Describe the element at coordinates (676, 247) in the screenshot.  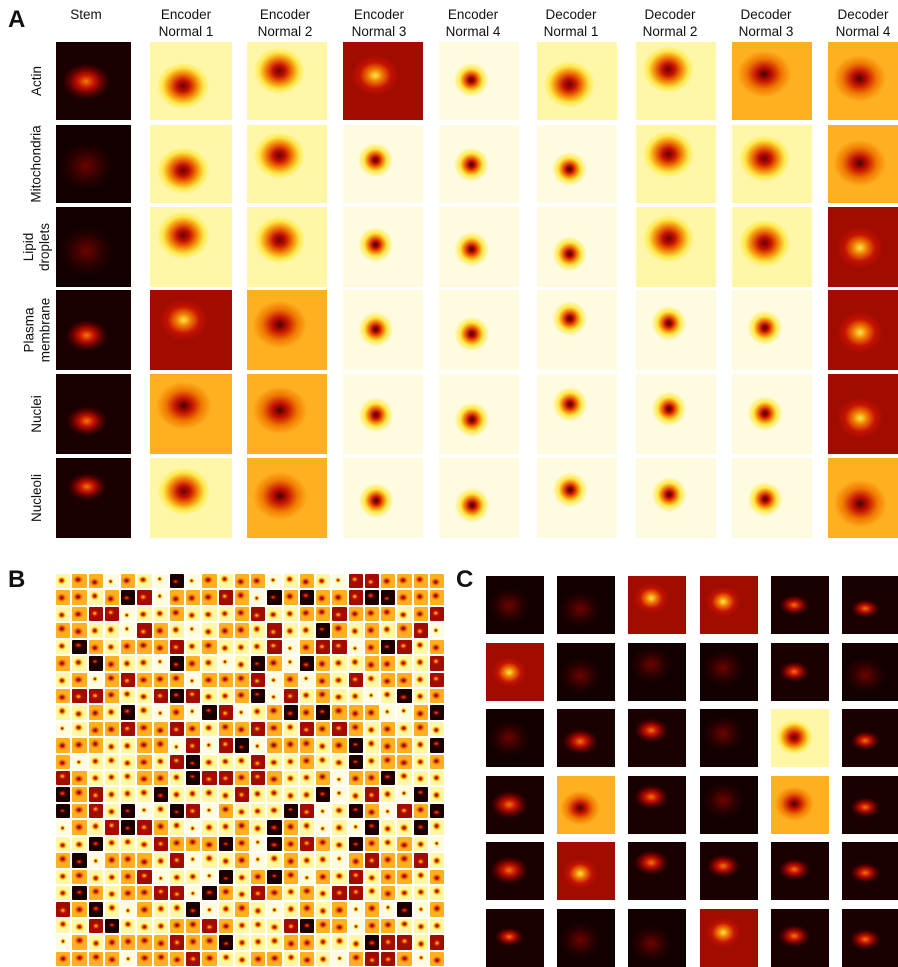
I see `panel-a-tile-r3-c7` at that location.